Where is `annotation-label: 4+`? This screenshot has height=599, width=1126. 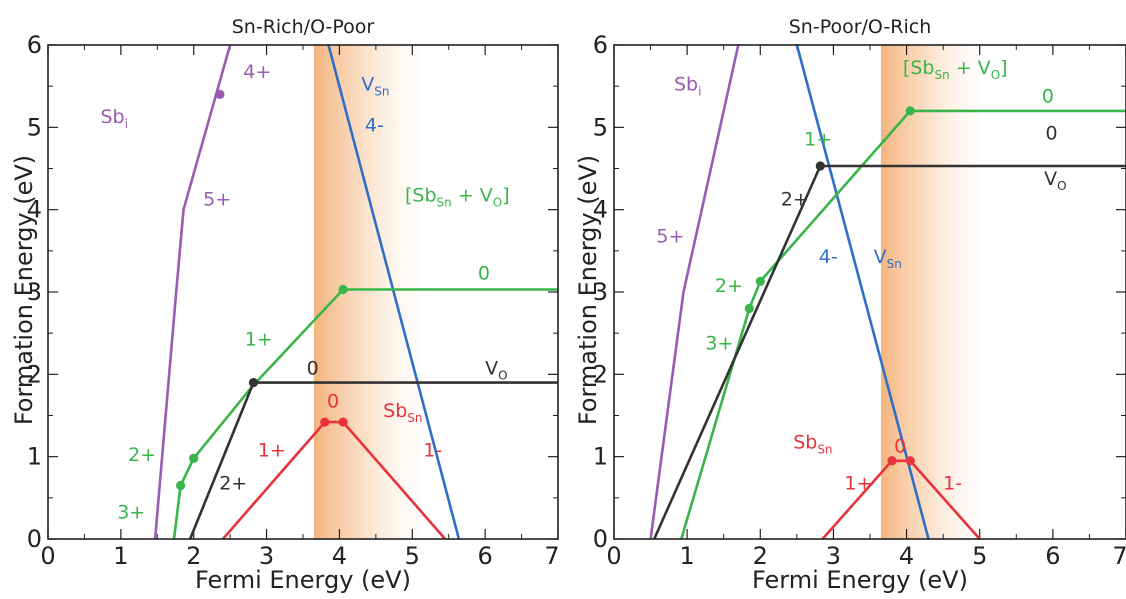
annotation-label: 4+ is located at coordinates (257, 72).